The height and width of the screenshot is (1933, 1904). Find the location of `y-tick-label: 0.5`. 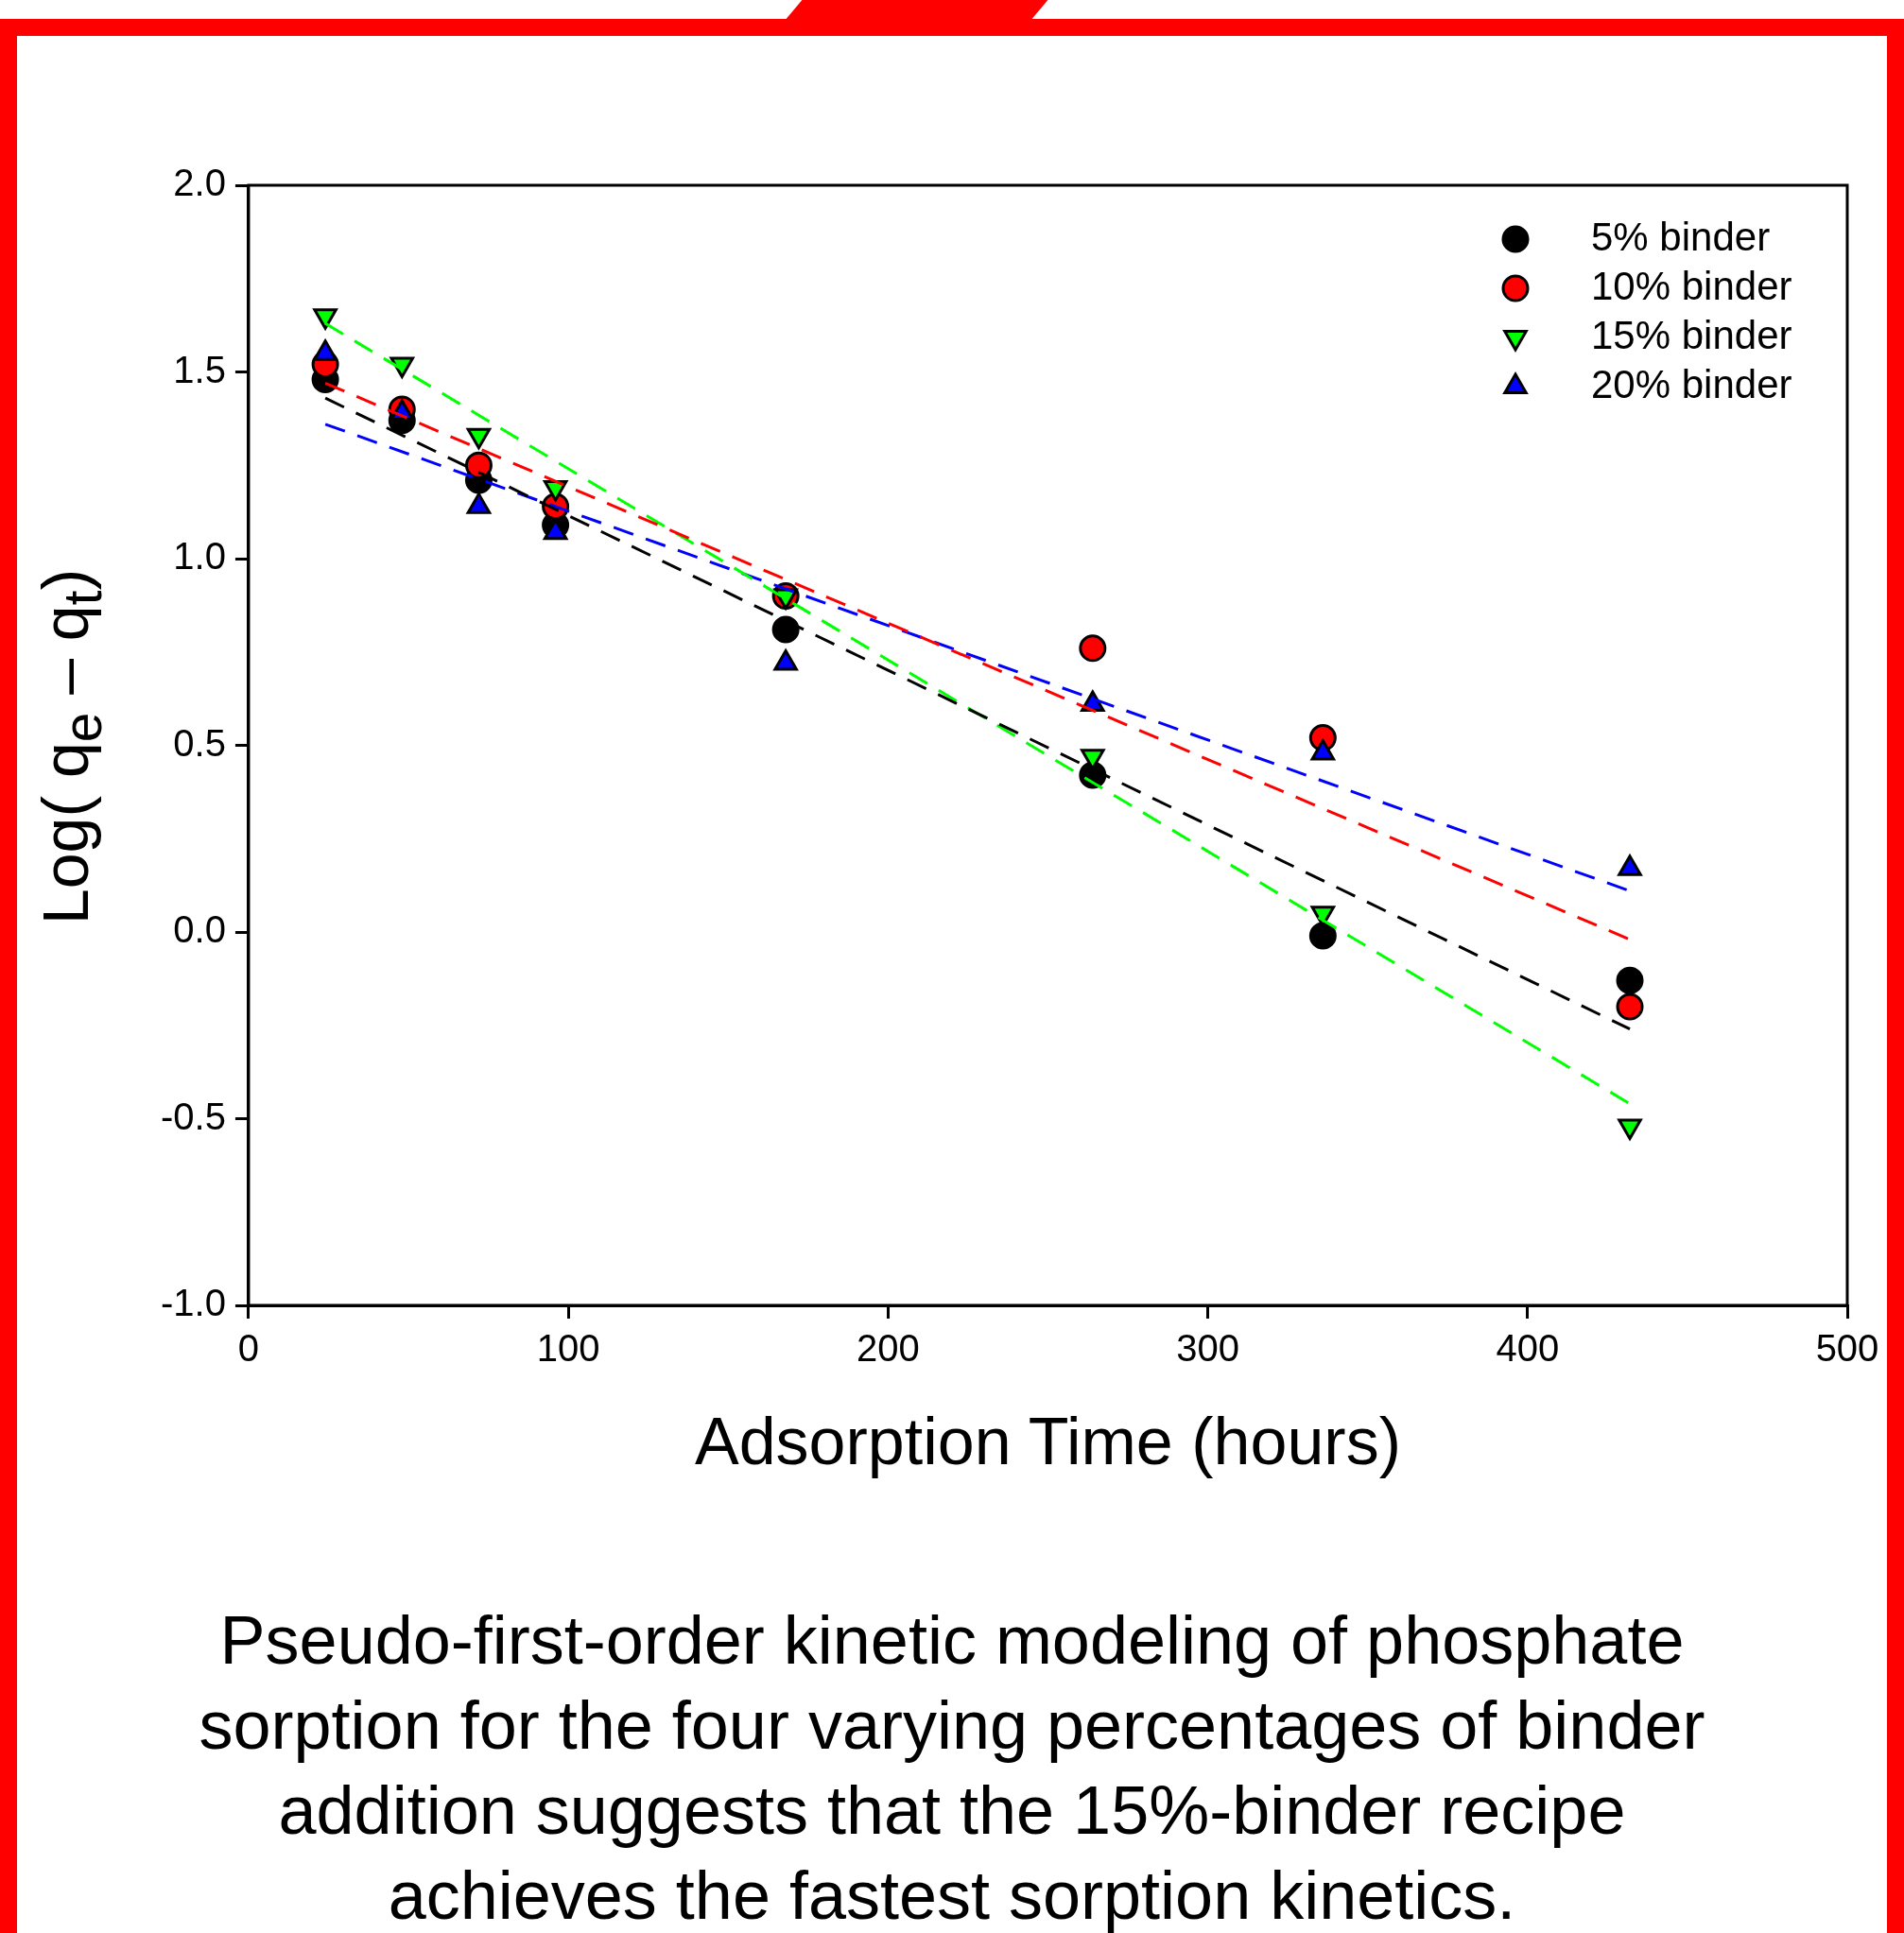

y-tick-label: 0.5 is located at coordinates (199, 743).